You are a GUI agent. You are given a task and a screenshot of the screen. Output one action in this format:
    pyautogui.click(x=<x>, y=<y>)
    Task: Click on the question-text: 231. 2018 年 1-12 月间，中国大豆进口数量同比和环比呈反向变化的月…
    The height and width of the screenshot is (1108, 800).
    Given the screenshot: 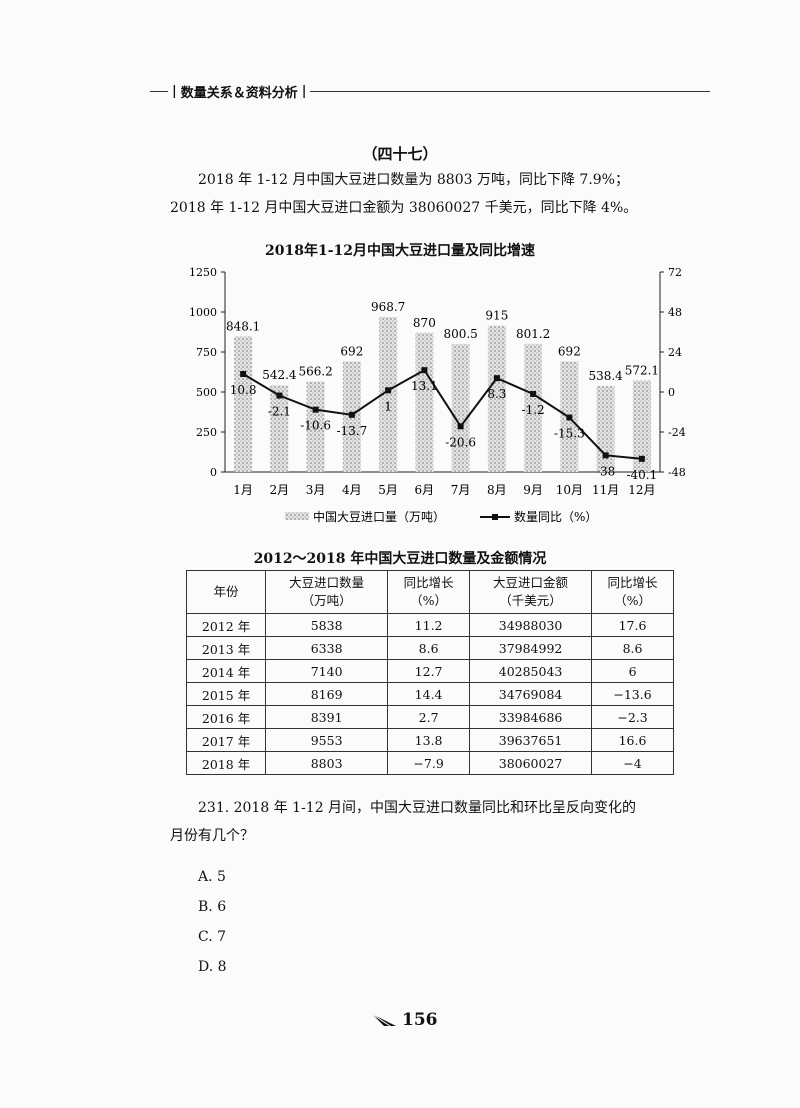 What is the action you would take?
    pyautogui.click(x=403, y=822)
    